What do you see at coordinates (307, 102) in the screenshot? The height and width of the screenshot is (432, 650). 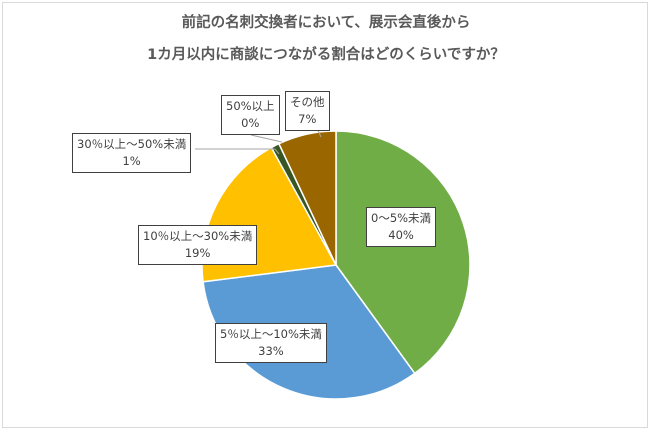 I see `slice-category: その他` at bounding box center [307, 102].